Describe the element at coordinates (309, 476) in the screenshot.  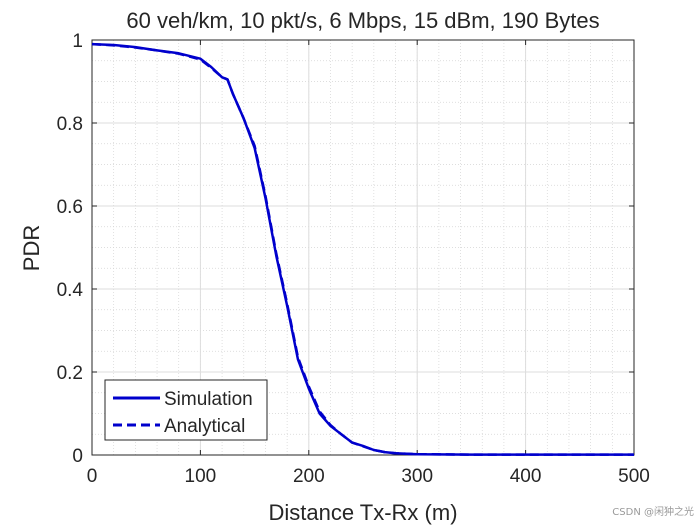
I see `x-tick-label: 200` at that location.